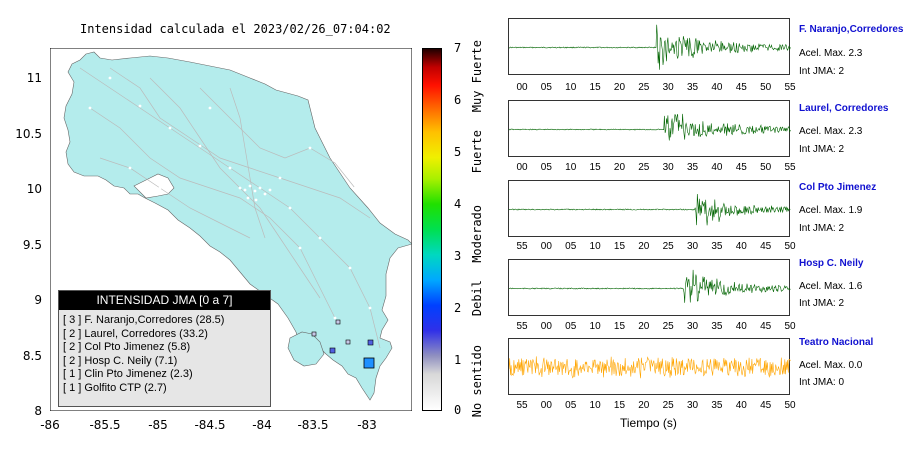  I want to click on lat-tick: 9, so click(38, 300).